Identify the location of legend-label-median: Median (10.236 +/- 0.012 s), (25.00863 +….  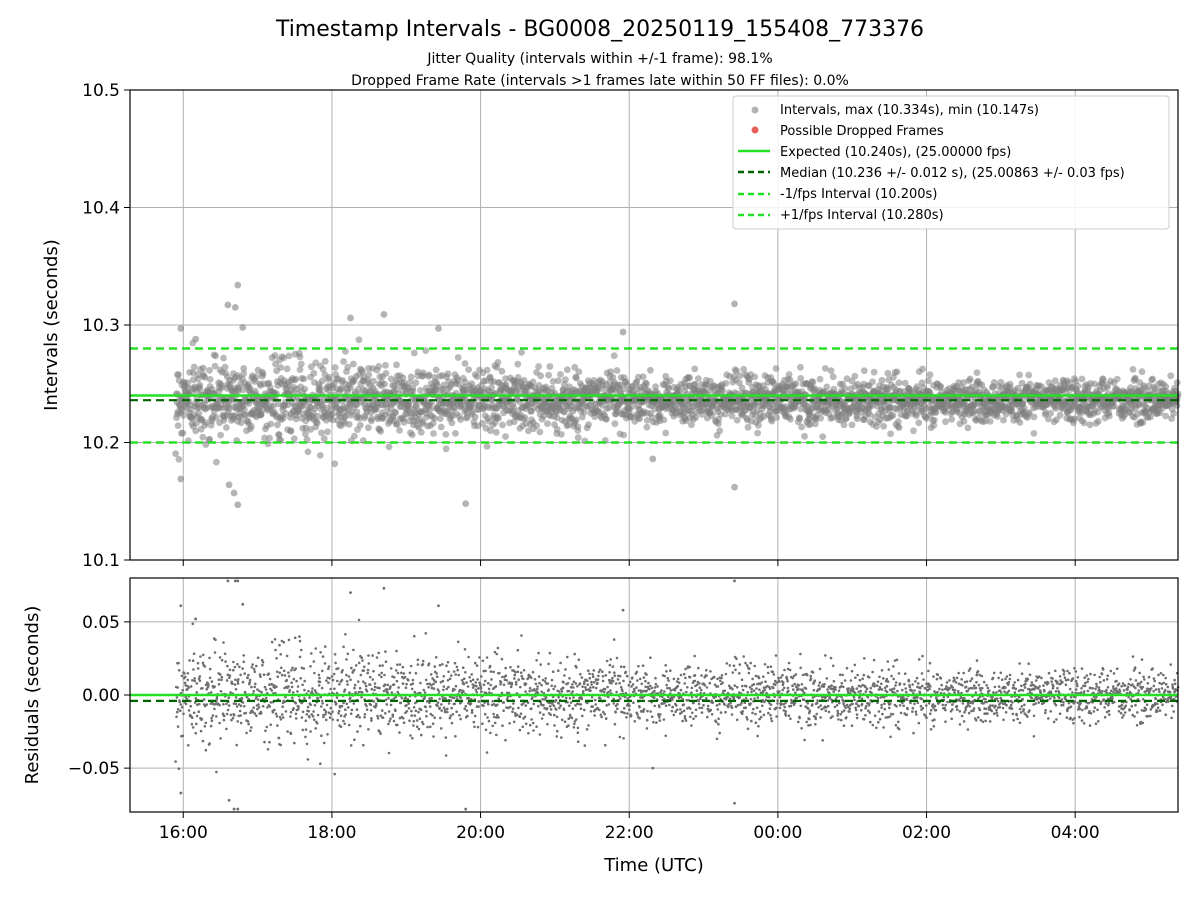
(952, 173).